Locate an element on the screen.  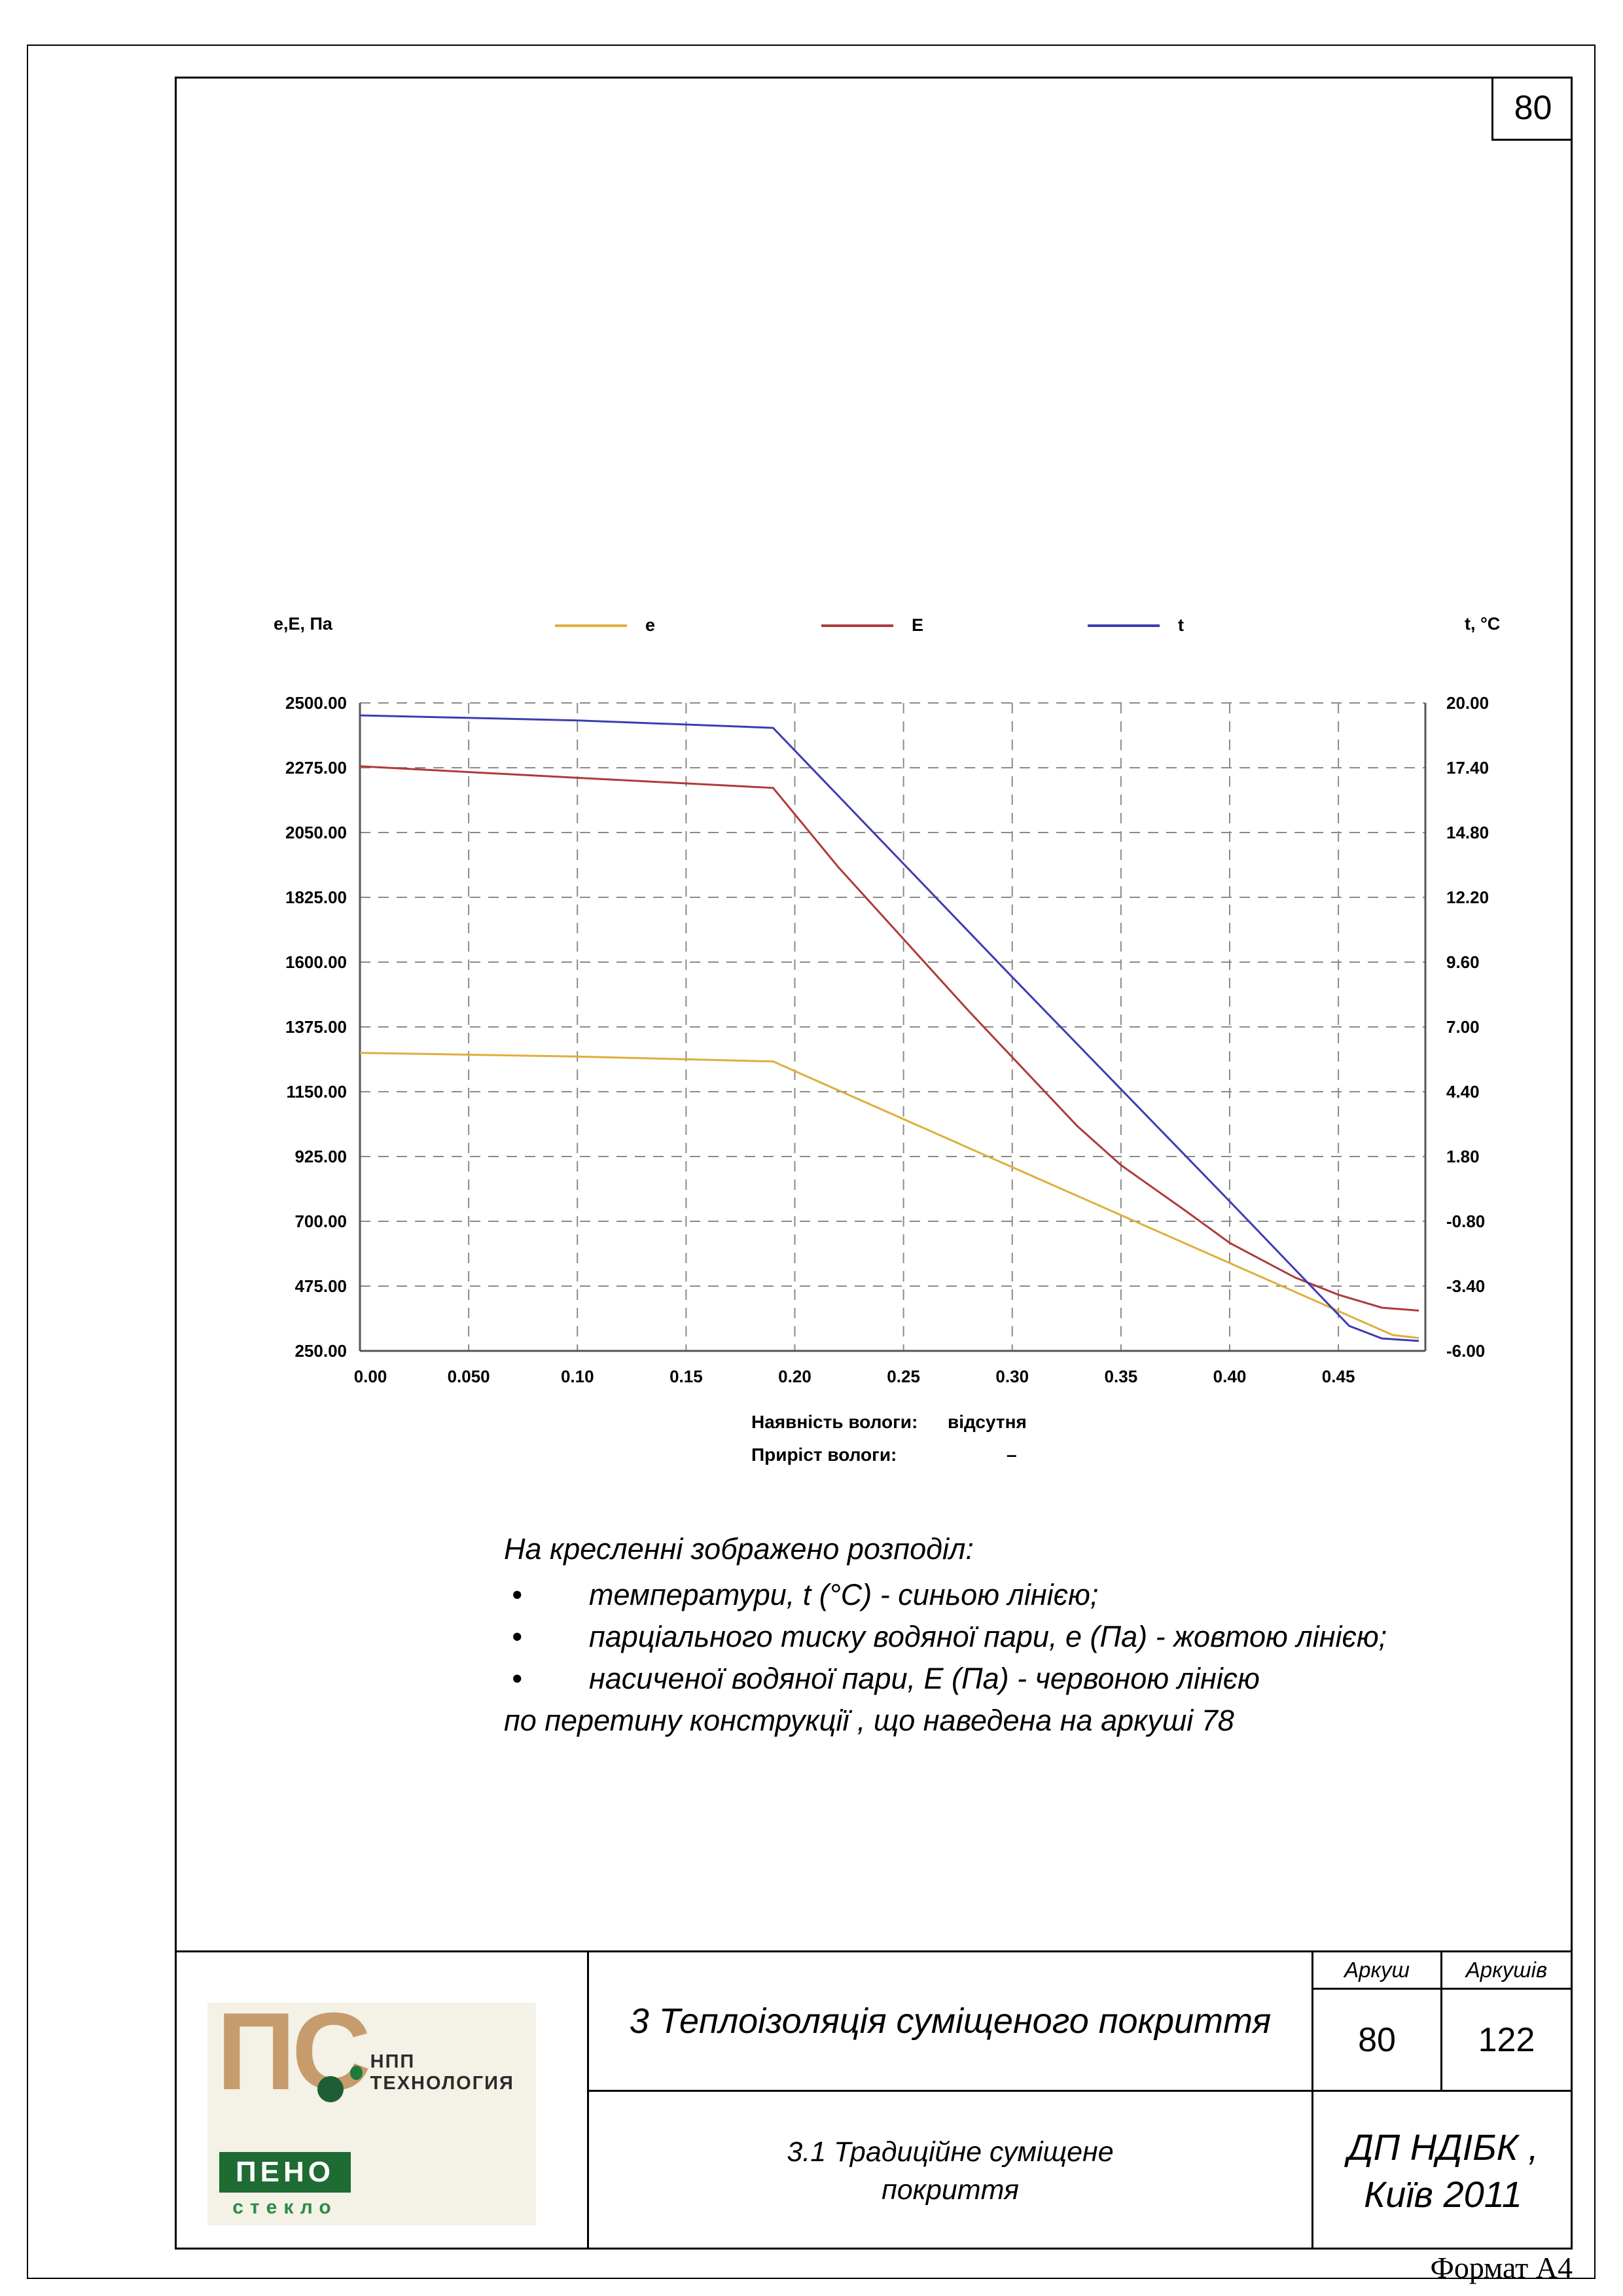
format-label: Формат А4 is located at coordinates (1502, 2267).